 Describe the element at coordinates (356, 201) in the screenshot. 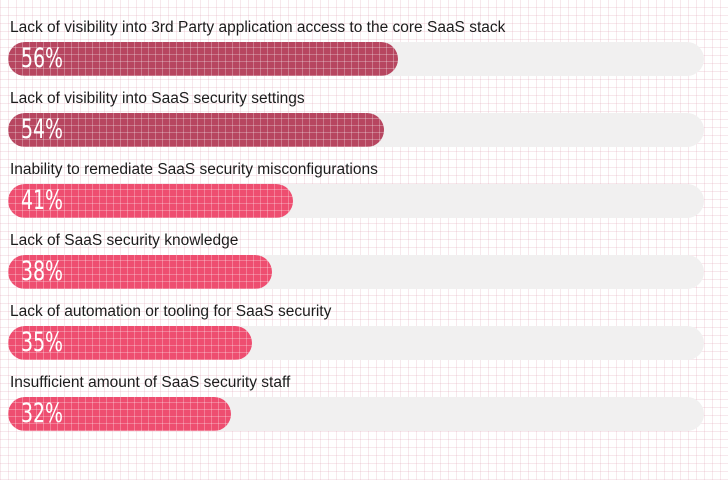

I see `bar-track: 41%` at that location.